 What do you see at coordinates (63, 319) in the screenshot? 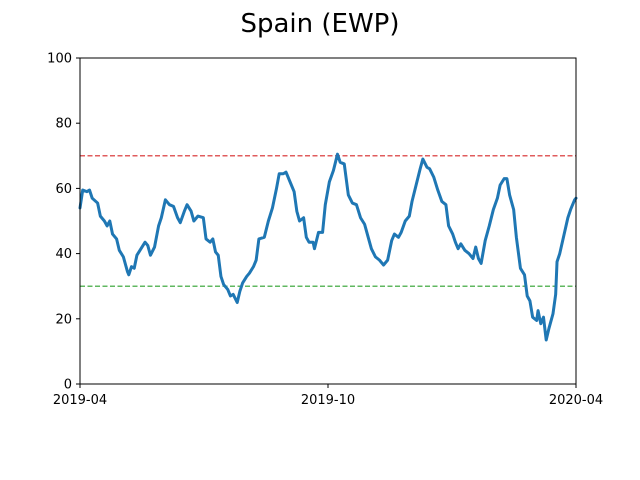
I see `y-tick-label: 20` at bounding box center [63, 319].